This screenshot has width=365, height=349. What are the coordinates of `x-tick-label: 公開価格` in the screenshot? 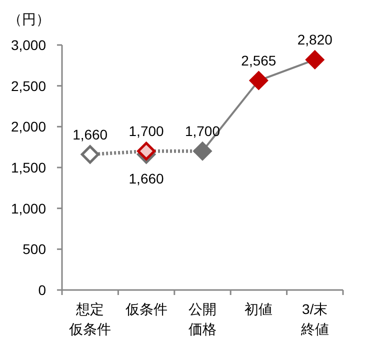 It's located at (202, 319).